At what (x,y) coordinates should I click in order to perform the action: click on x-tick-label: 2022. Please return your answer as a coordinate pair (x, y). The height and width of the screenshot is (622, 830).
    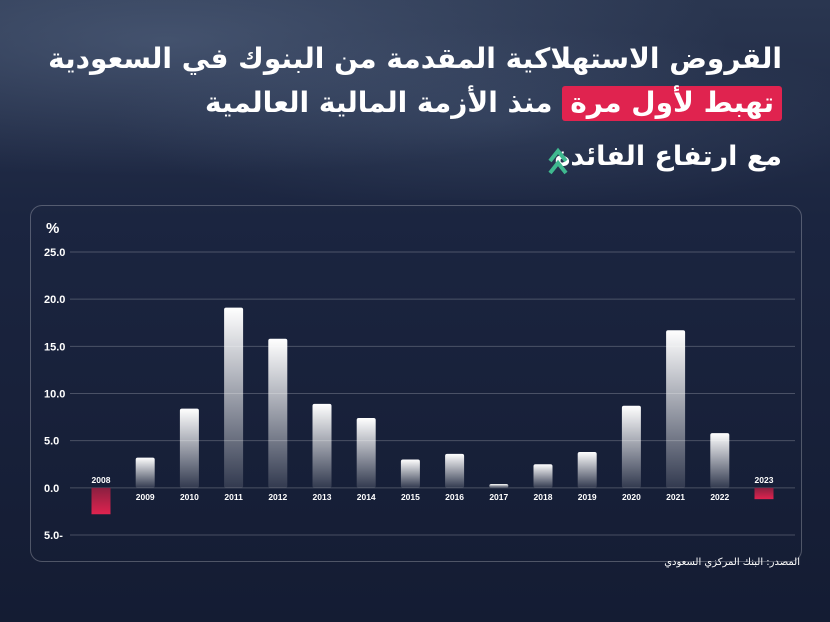
    Looking at the image, I should click on (719, 497).